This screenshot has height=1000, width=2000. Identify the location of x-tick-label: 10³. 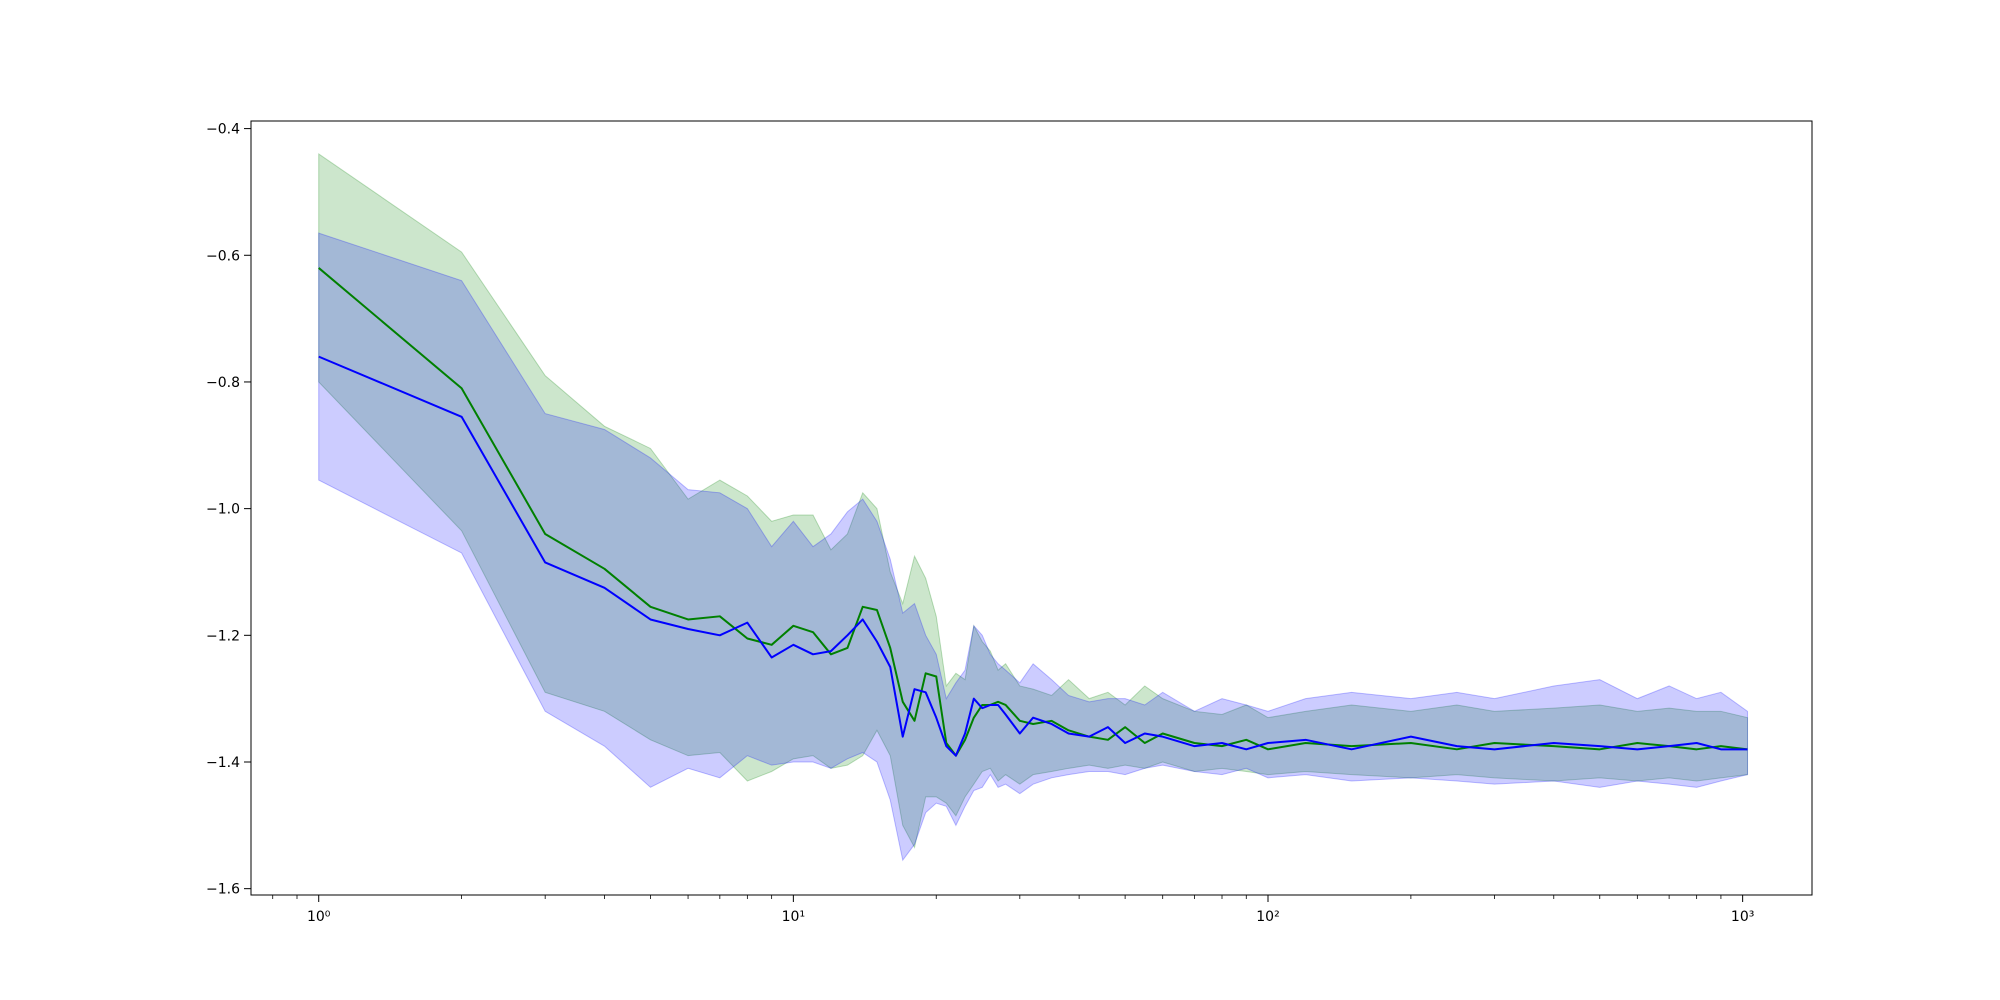
(1742, 917).